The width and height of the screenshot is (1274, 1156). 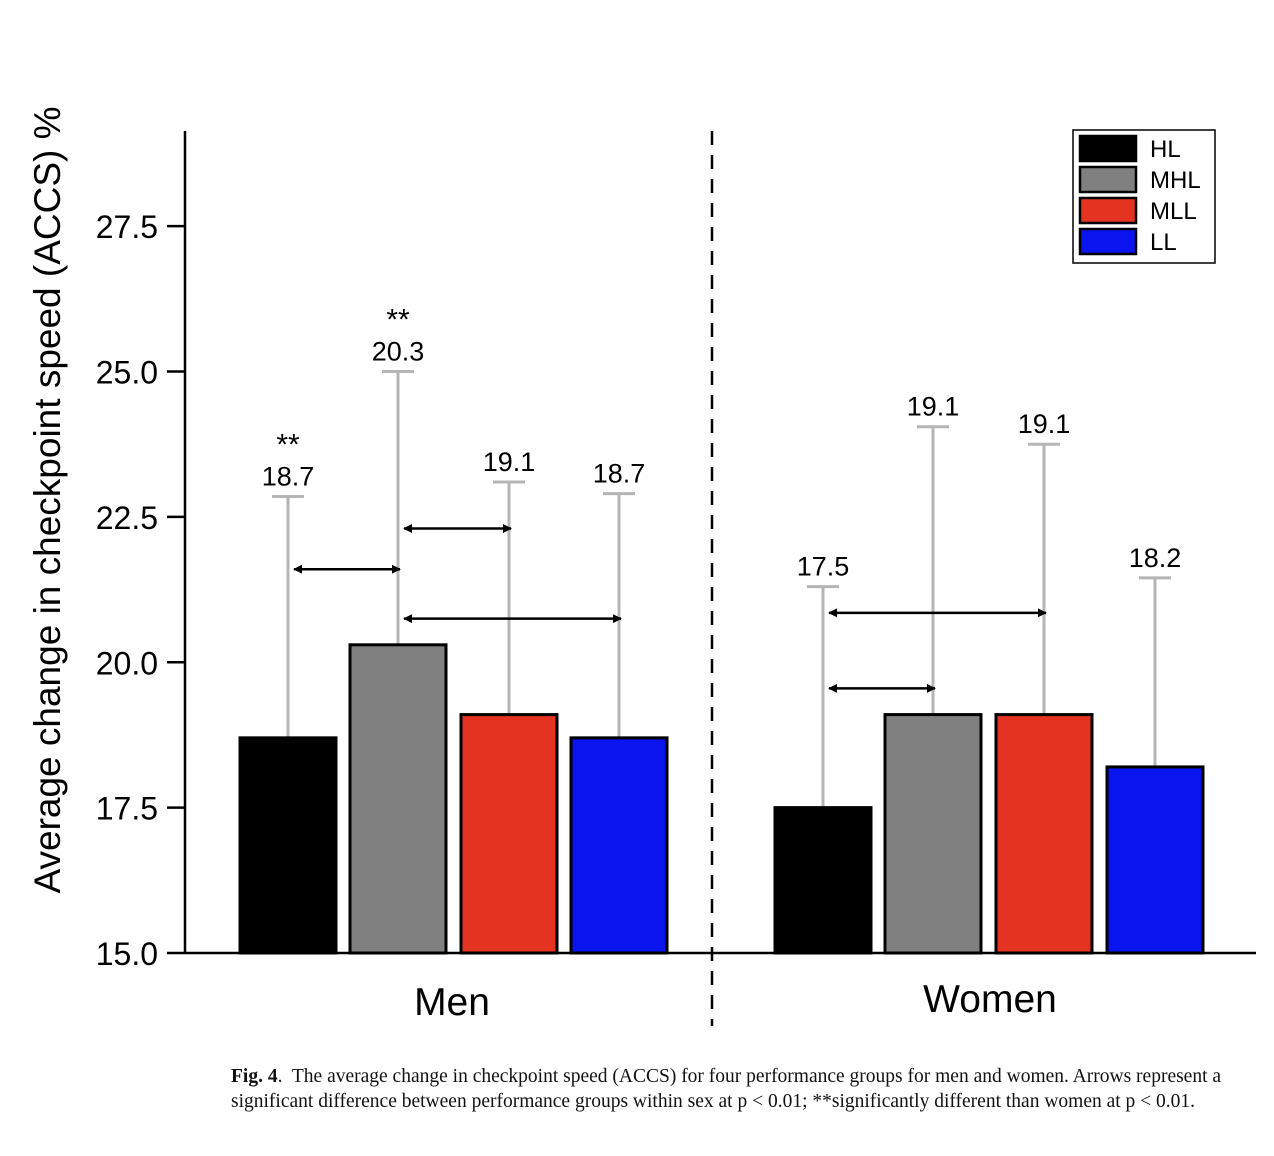 I want to click on legend: HL MHL MLL LL, so click(x=1144, y=196).